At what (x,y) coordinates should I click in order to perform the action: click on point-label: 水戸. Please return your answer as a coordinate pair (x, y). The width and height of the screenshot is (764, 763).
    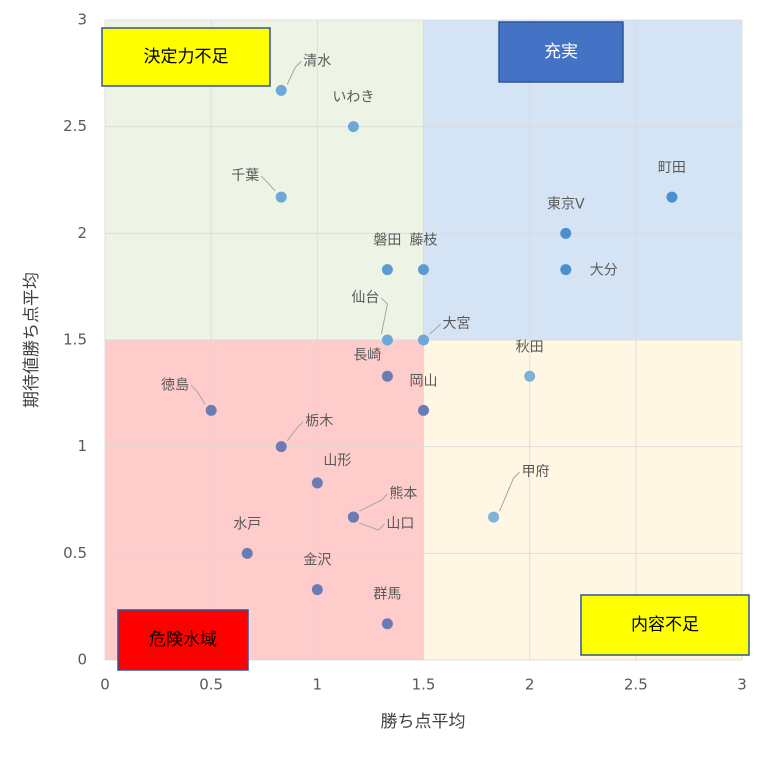
    Looking at the image, I should click on (247, 524).